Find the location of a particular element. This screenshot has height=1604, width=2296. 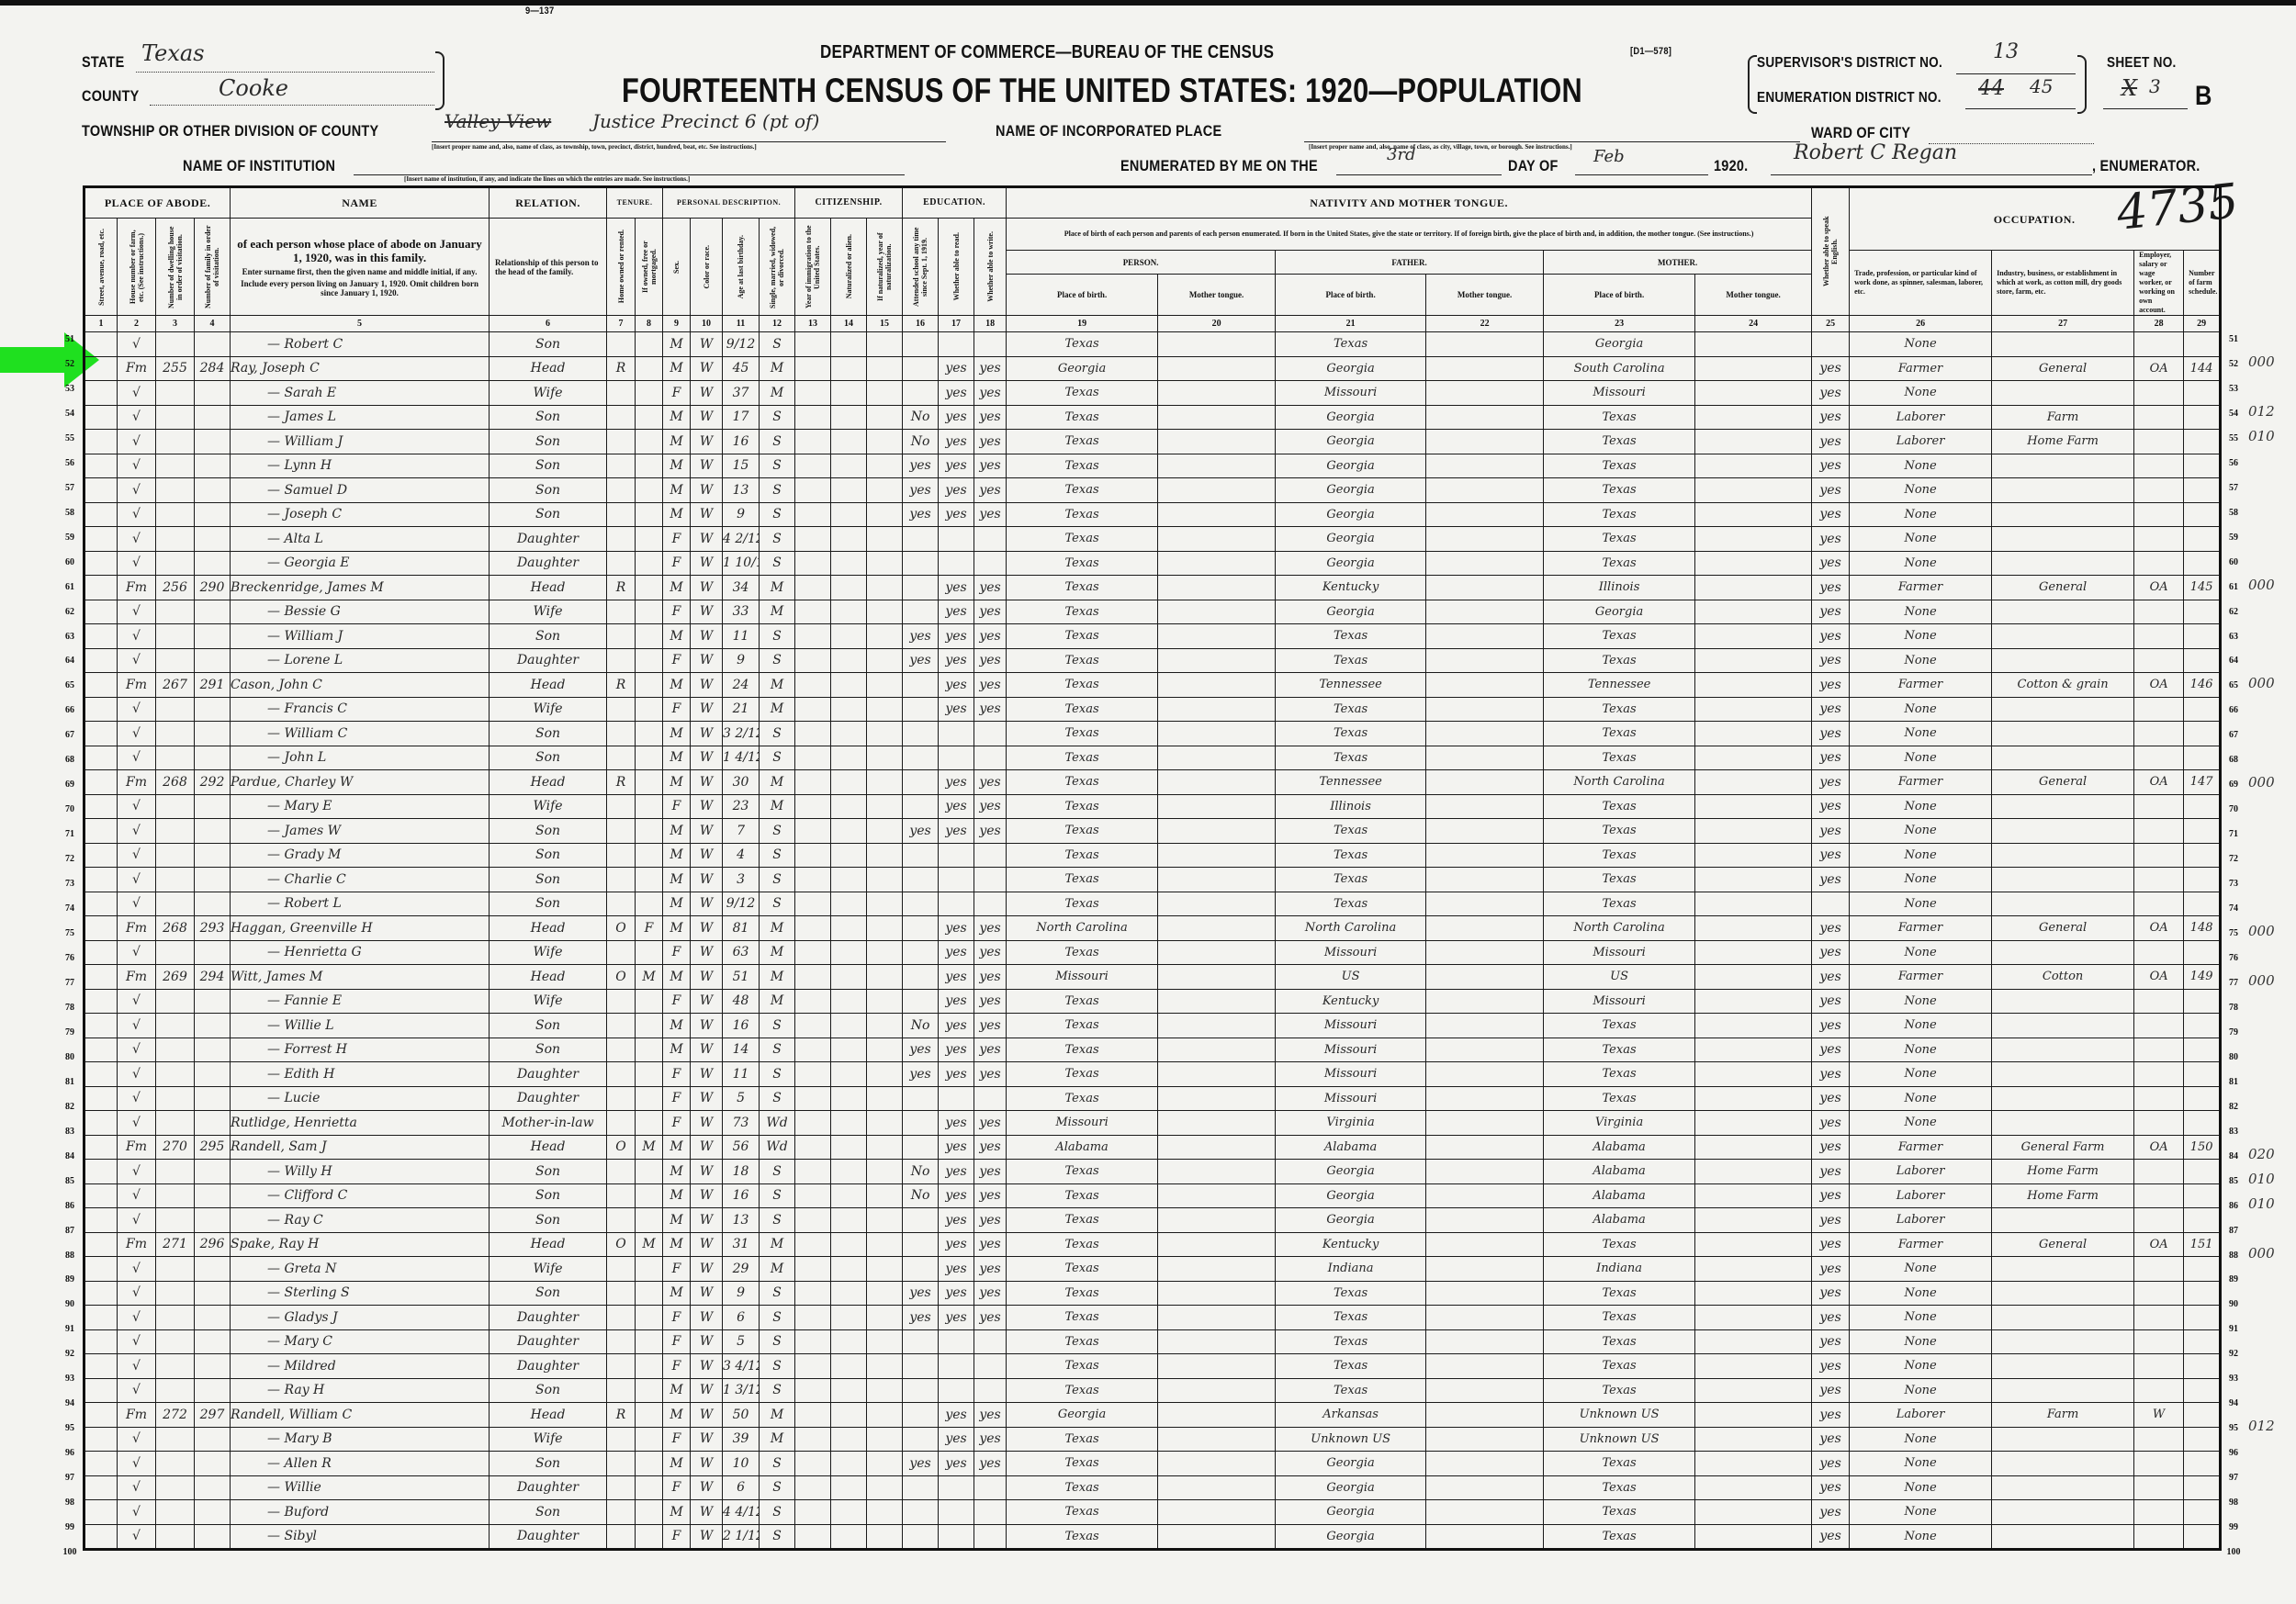

cell-naturalized is located at coordinates (849, 952).